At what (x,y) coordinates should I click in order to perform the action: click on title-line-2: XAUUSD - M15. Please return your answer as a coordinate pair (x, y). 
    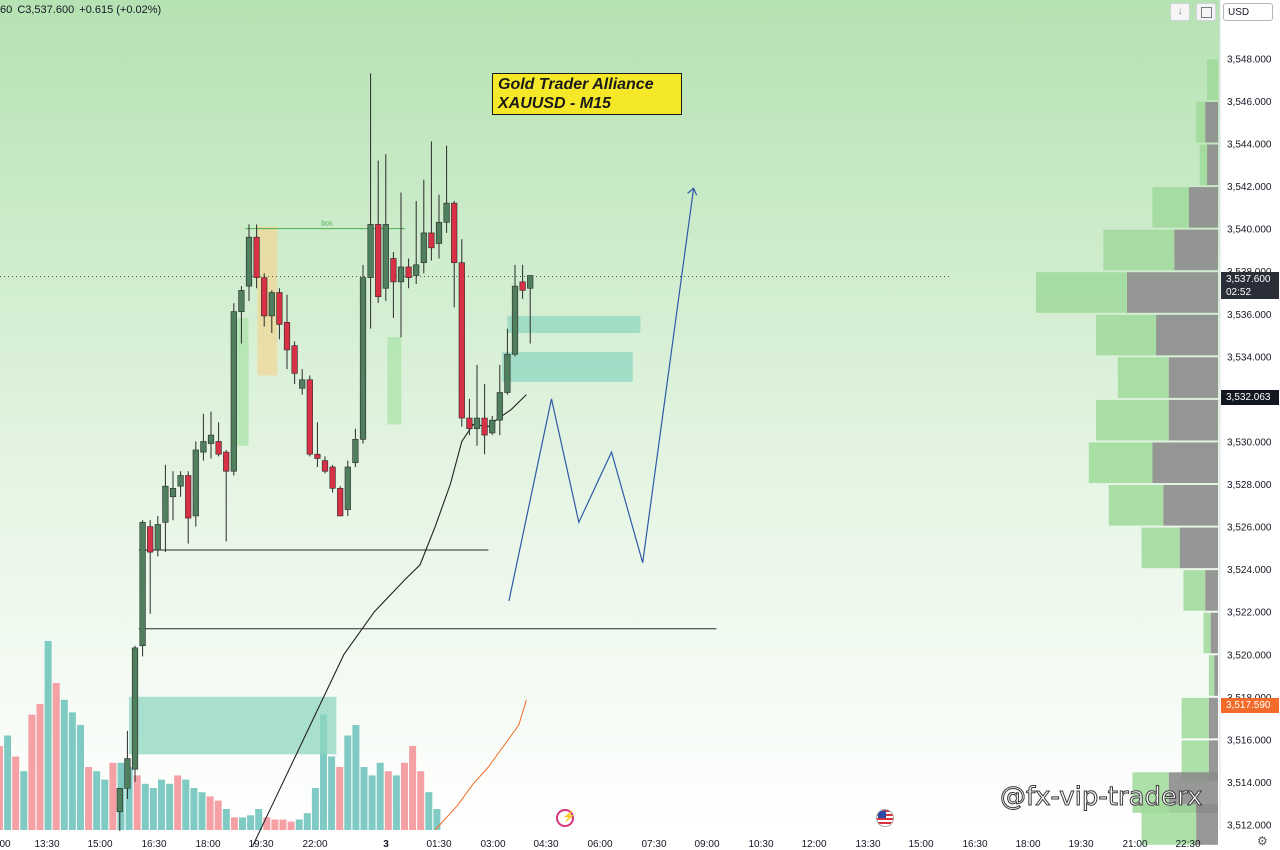
    Looking at the image, I should click on (554, 103).